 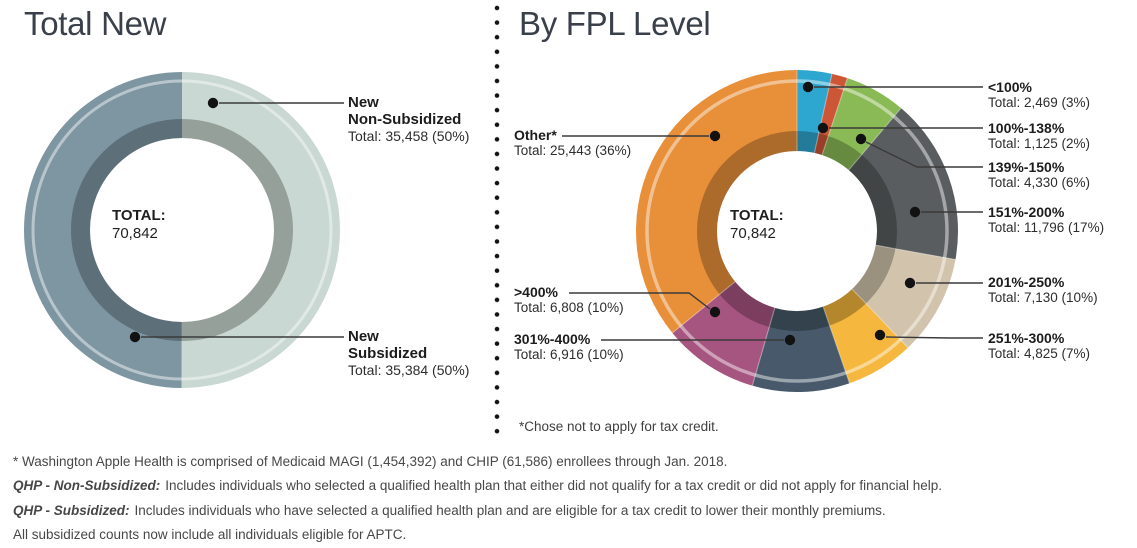 I want to click on slice-label-201-250: 201%-250% Total: 7,130 (10%), so click(x=1043, y=290).